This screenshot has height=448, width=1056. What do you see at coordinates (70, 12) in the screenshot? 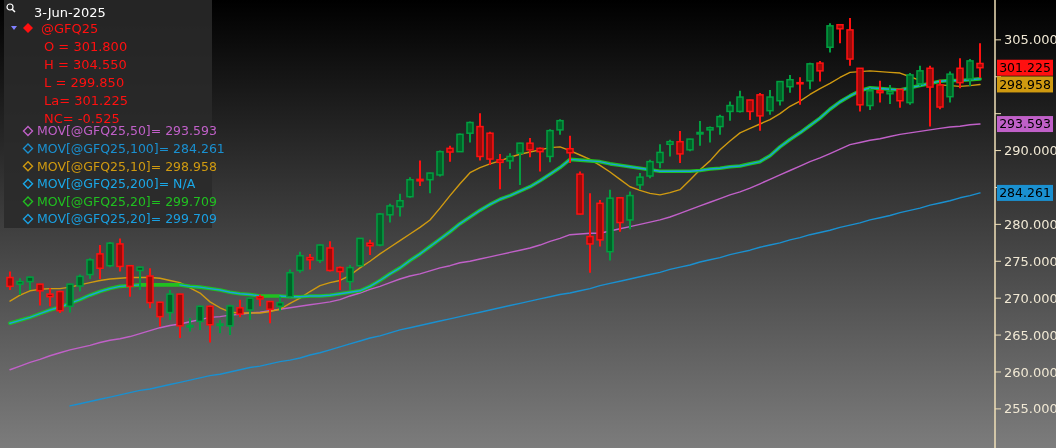
I see `chart-title: 3-Jun-2025` at bounding box center [70, 12].